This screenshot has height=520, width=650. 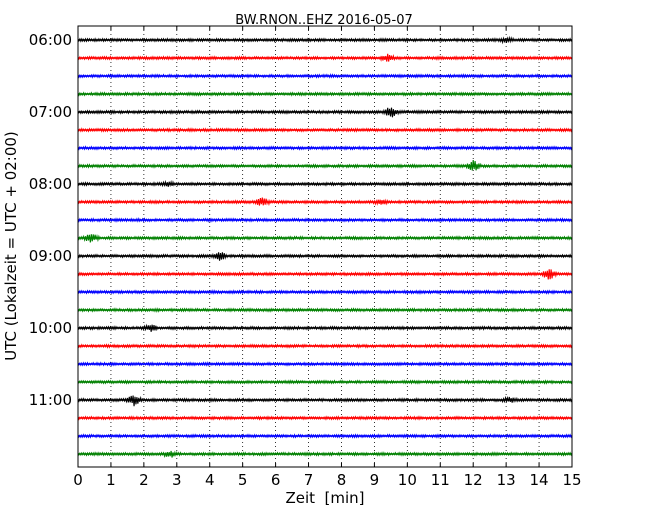 I want to click on trace-line, so click(x=325, y=401).